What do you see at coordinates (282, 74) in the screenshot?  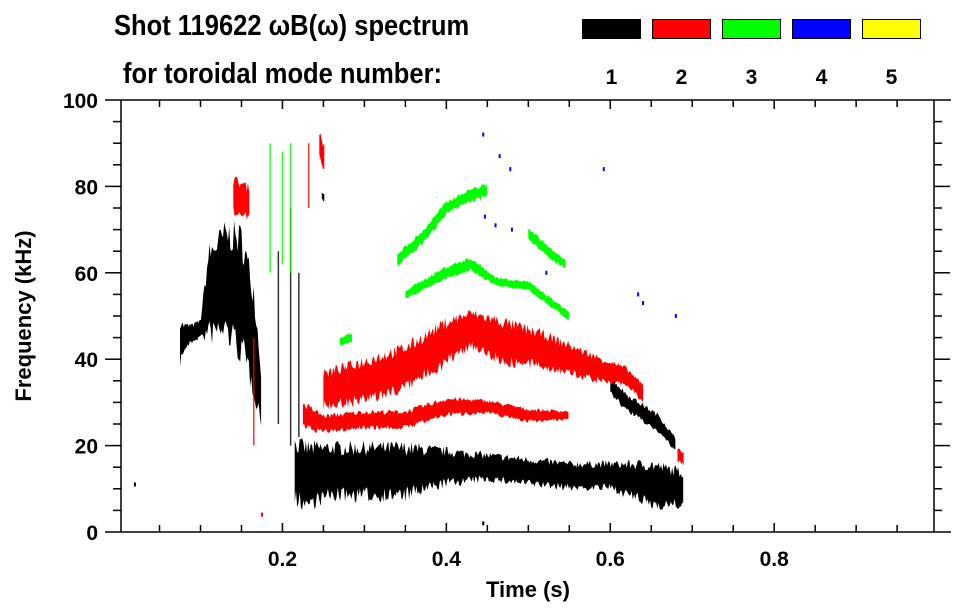 I see `legend-caption: for toroidal mode number:` at bounding box center [282, 74].